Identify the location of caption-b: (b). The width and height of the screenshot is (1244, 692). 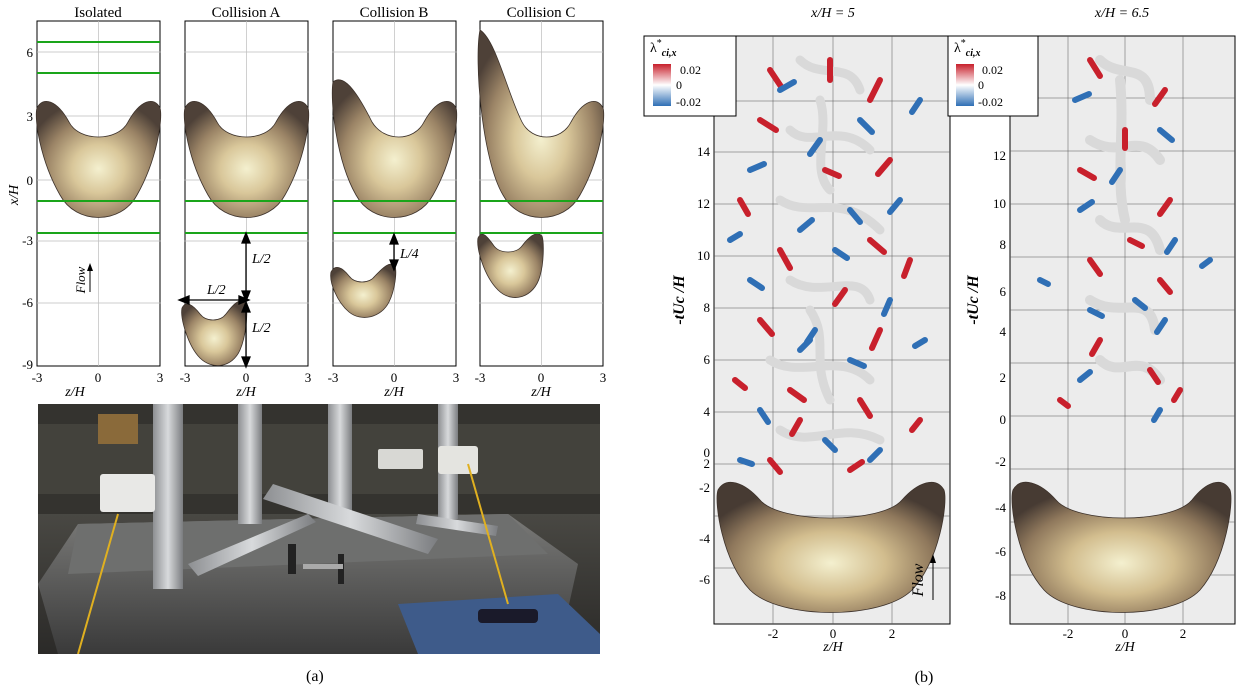
(924, 677).